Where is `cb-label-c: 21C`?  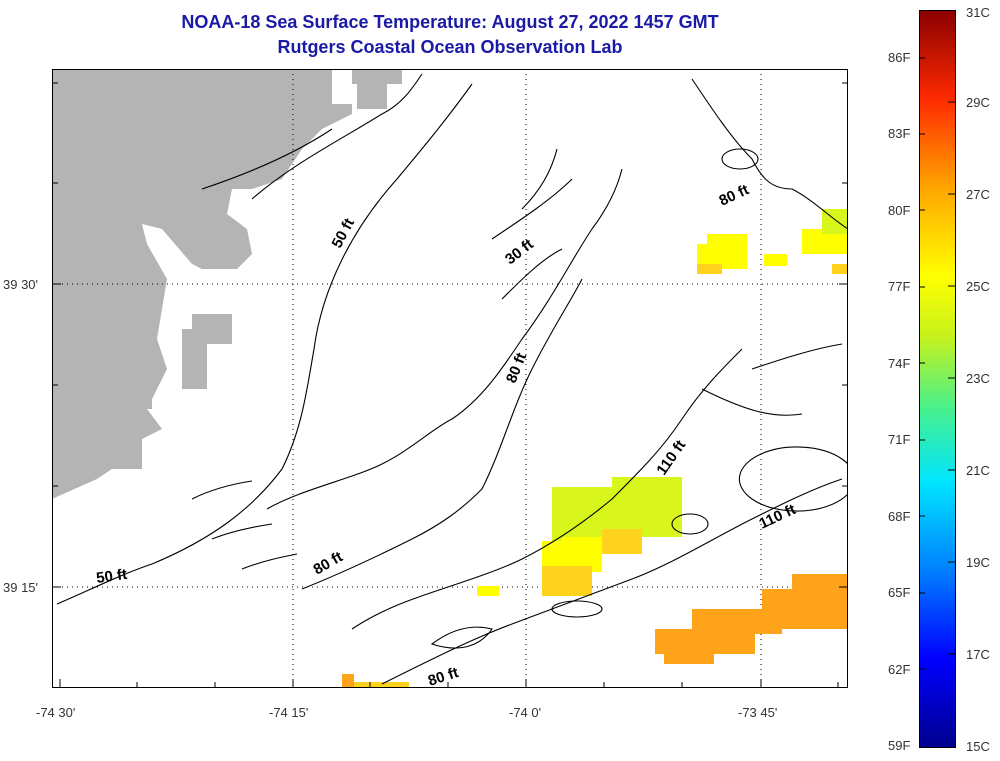 cb-label-c: 21C is located at coordinates (978, 470).